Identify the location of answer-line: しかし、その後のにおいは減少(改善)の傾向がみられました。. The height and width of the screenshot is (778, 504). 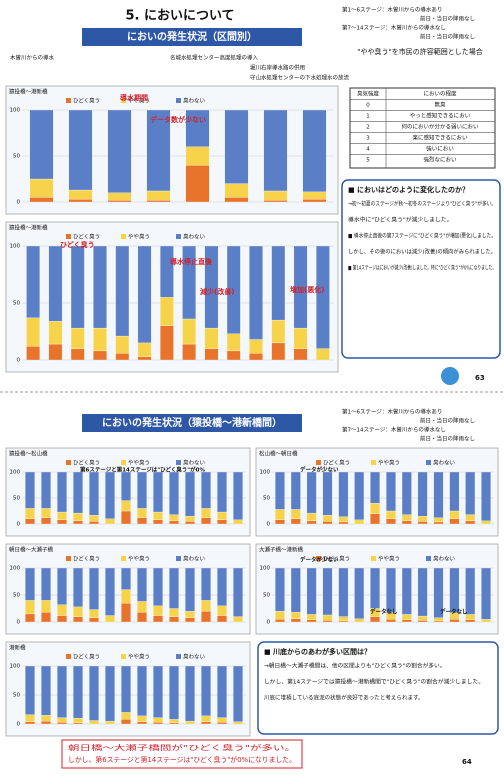
(422, 252).